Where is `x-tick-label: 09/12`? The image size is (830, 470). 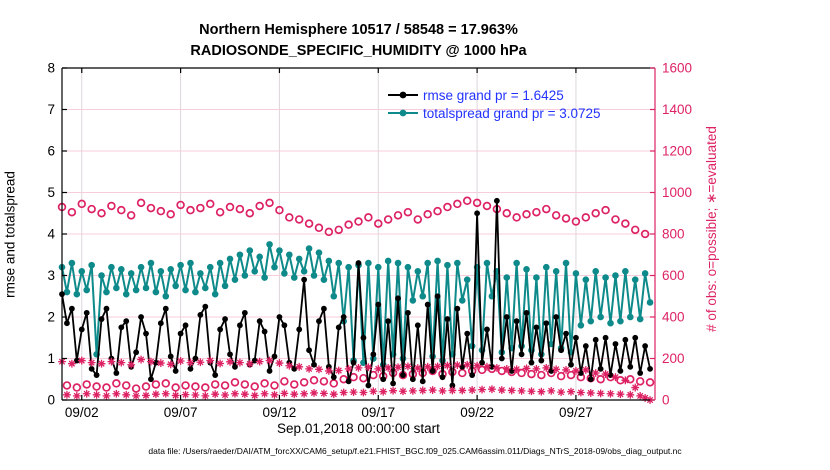
x-tick-label: 09/12 is located at coordinates (280, 412).